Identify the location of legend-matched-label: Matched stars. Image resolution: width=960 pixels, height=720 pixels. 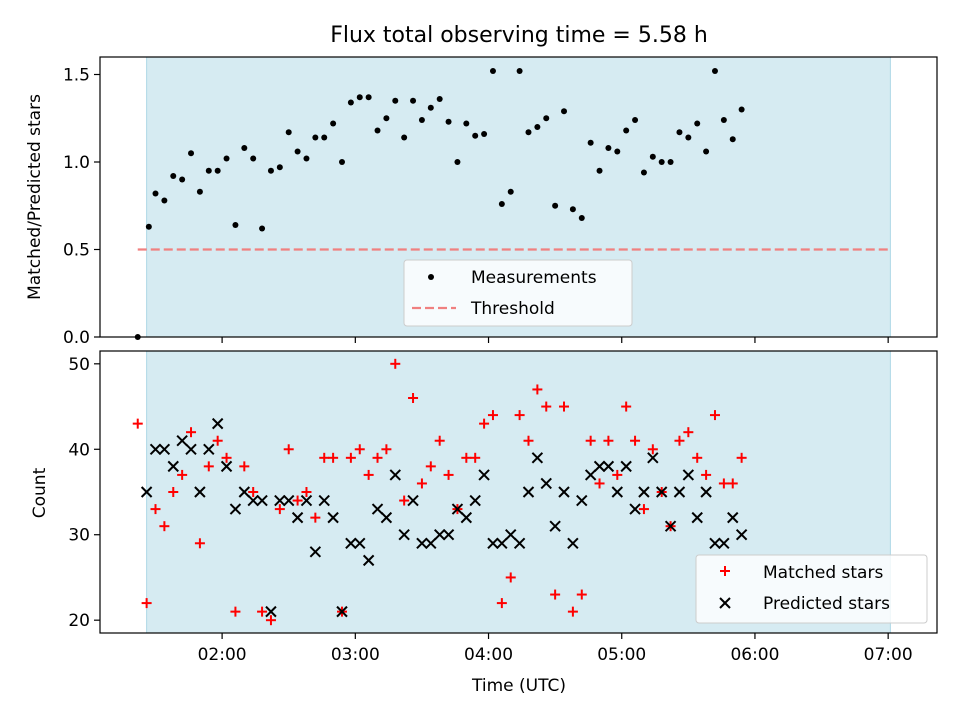
(823, 573).